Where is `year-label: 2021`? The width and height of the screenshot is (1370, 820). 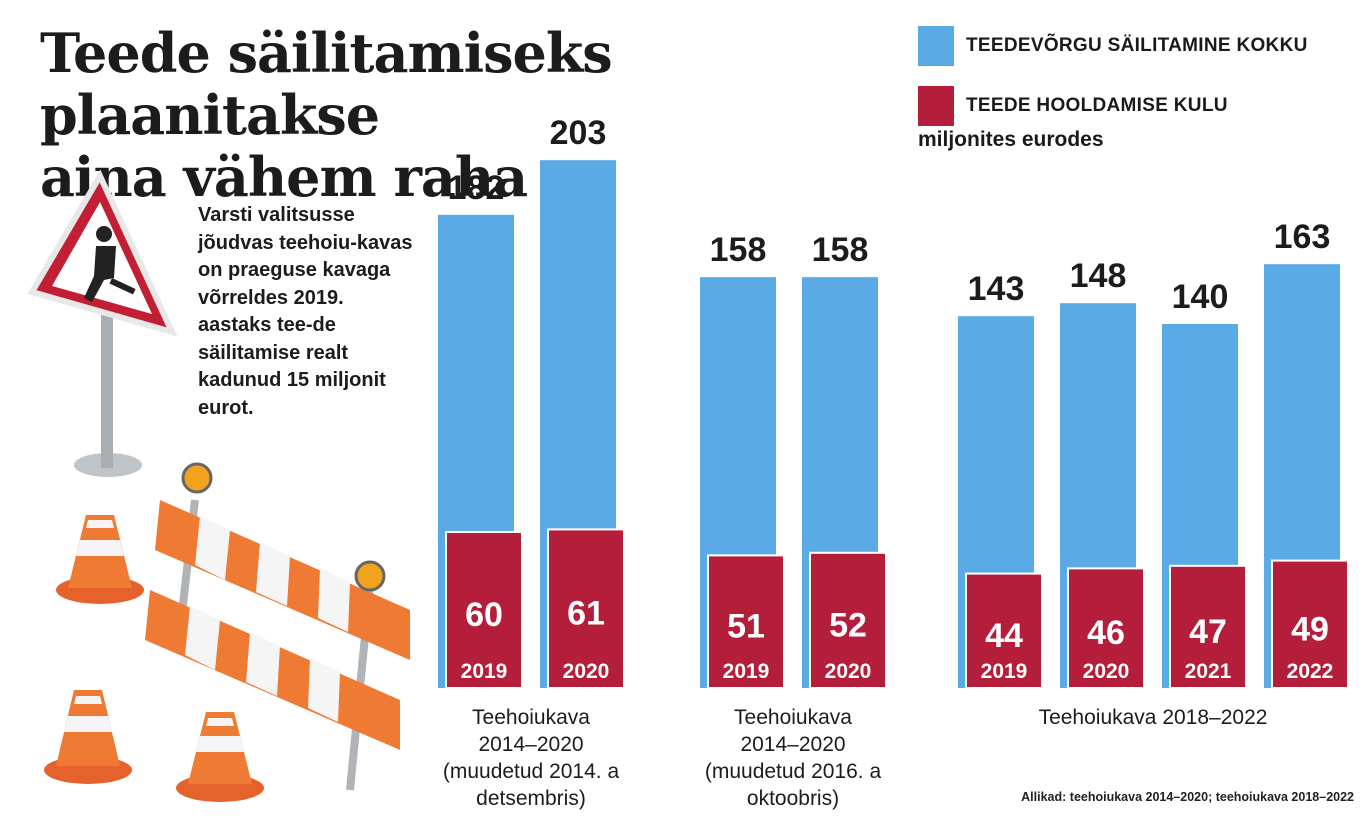 year-label: 2021 is located at coordinates (1208, 671).